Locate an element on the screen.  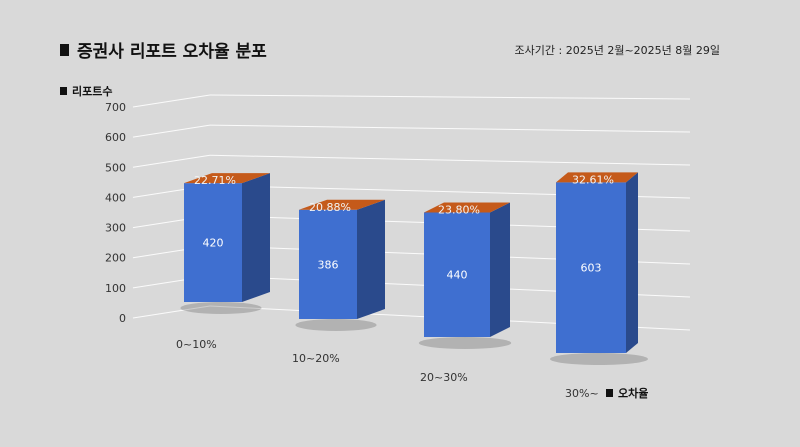
chart-title: 증권사 리포트 오차율 분포 is located at coordinates (163, 49).